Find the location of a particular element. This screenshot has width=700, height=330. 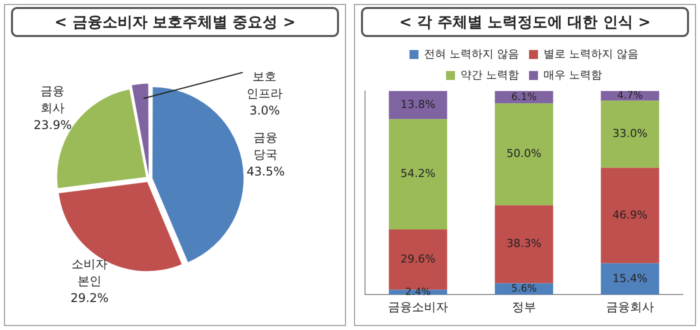

data-label: 50.0% is located at coordinates (524, 153).